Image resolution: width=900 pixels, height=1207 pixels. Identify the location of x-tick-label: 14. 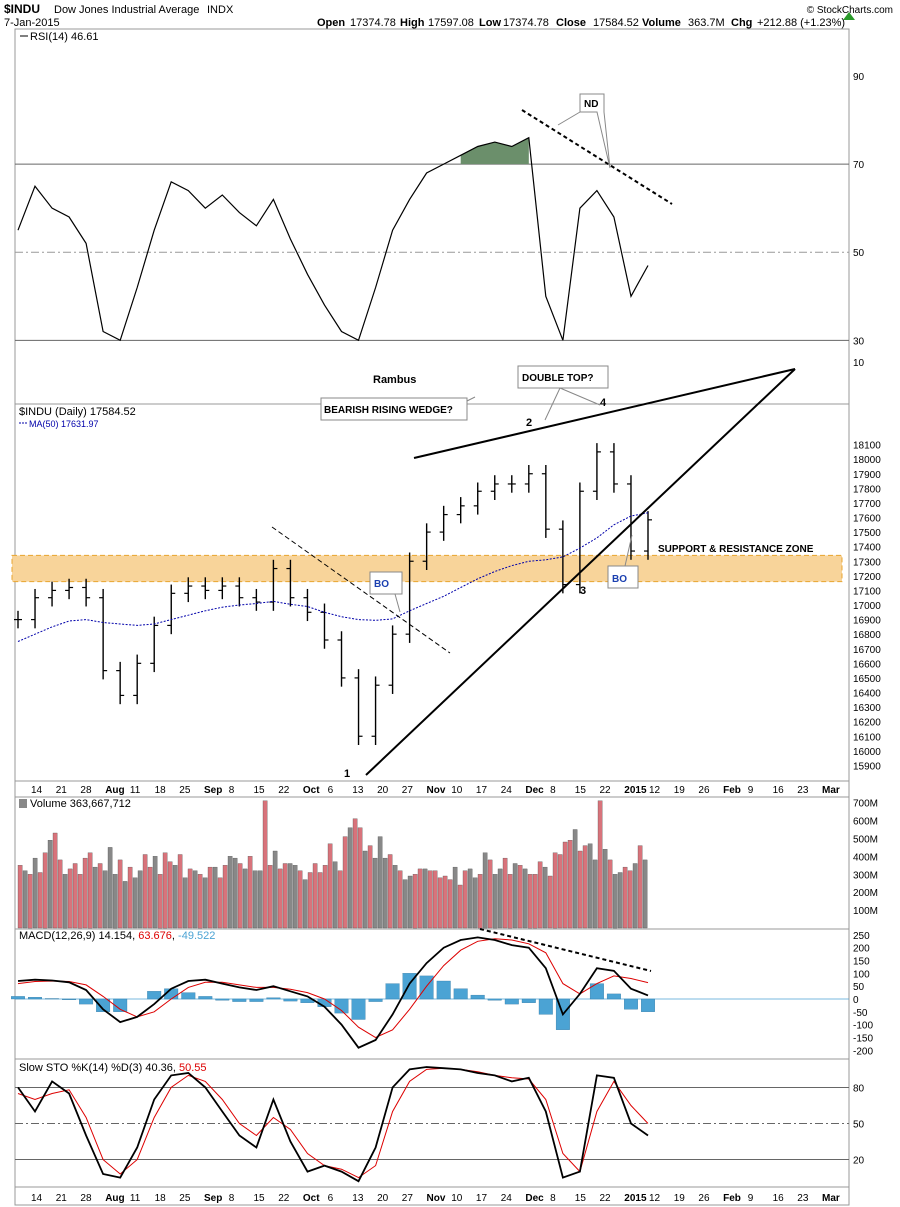
(37, 790).